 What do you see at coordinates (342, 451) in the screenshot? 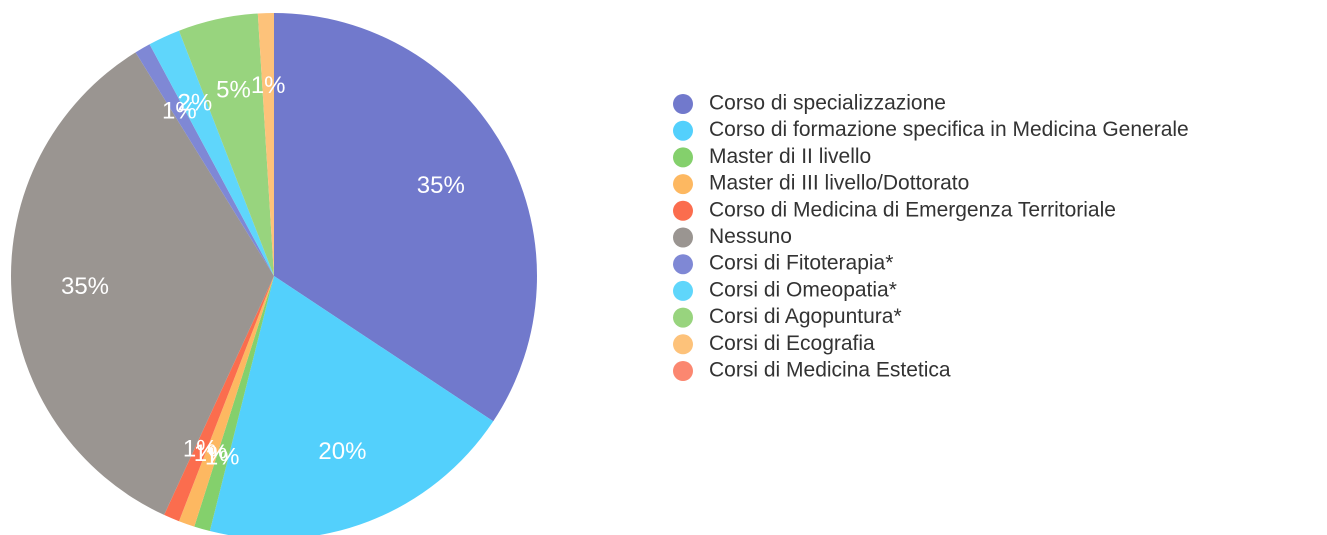
I see `slice-label: 20%` at bounding box center [342, 451].